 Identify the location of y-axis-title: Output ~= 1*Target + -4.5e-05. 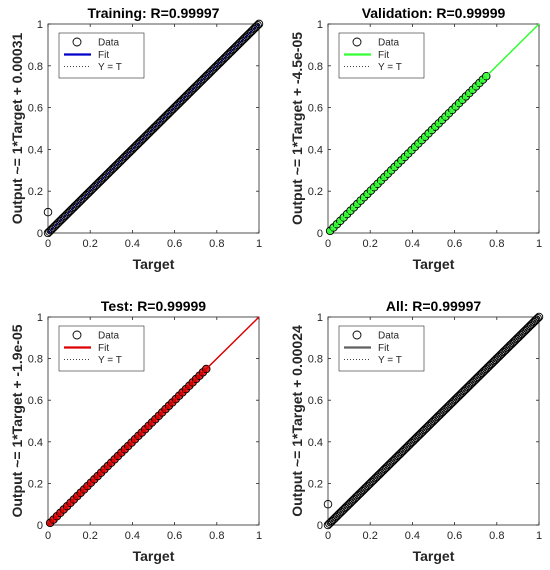
(297, 128).